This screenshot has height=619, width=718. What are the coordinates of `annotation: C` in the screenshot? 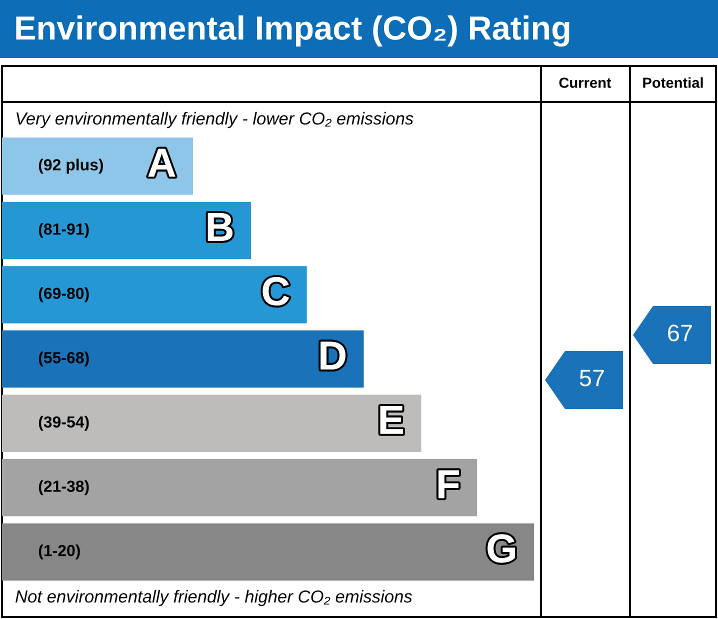 It's located at (276, 291).